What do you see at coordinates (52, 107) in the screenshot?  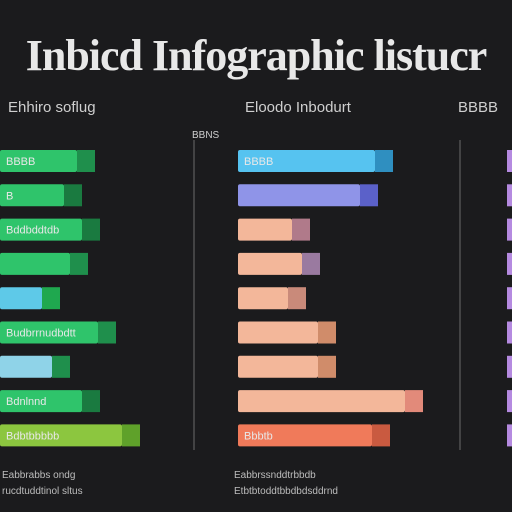 I see `panel-title: Ehhiro soflug` at bounding box center [52, 107].